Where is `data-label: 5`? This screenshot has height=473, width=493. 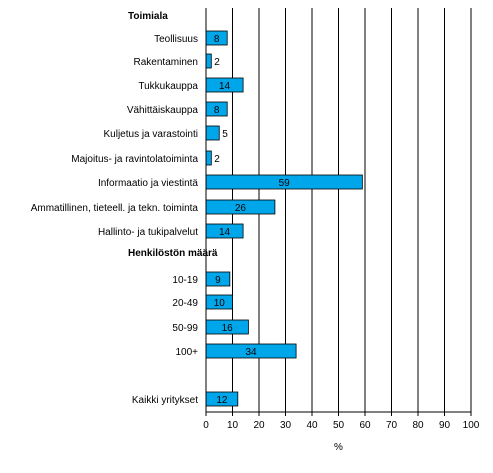 data-label: 5 is located at coordinates (225, 134).